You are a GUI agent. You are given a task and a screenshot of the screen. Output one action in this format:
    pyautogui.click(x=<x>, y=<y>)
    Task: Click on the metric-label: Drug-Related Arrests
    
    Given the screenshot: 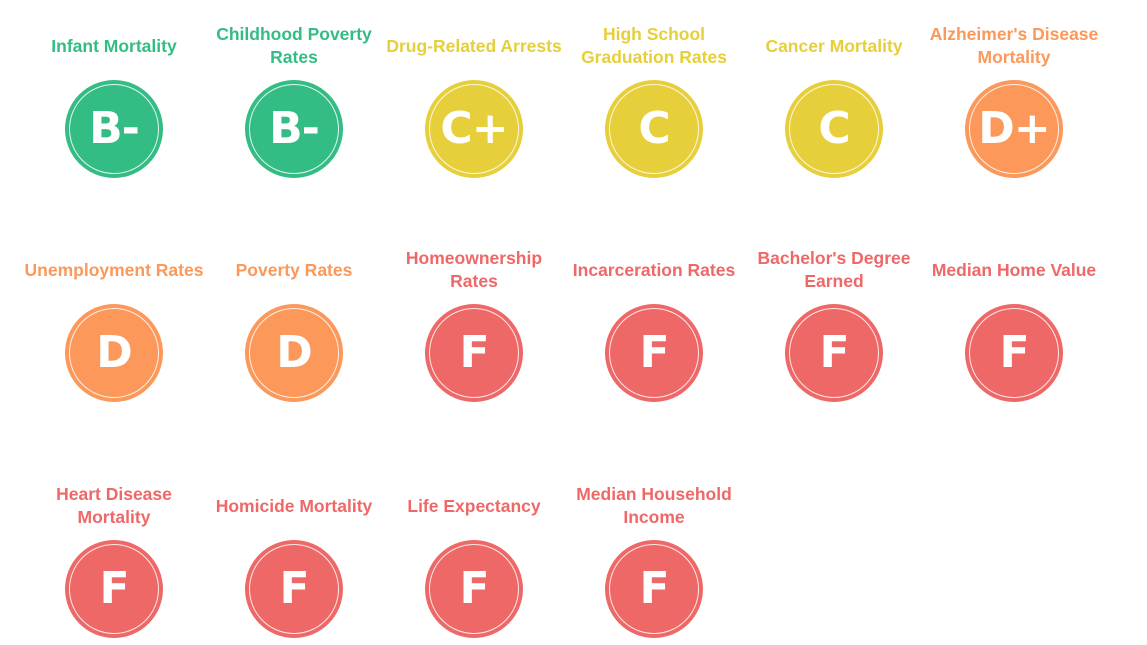 What is the action you would take?
    pyautogui.click(x=474, y=45)
    